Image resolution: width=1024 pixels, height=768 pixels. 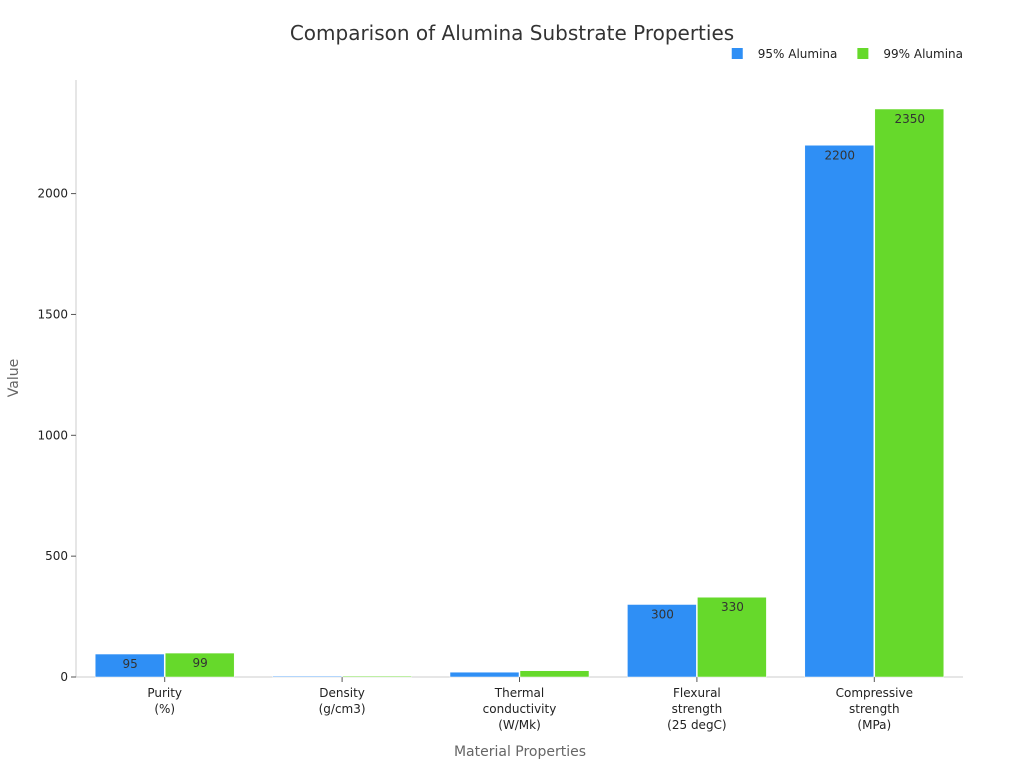 I want to click on y-axis-title: Value, so click(x=14, y=378).